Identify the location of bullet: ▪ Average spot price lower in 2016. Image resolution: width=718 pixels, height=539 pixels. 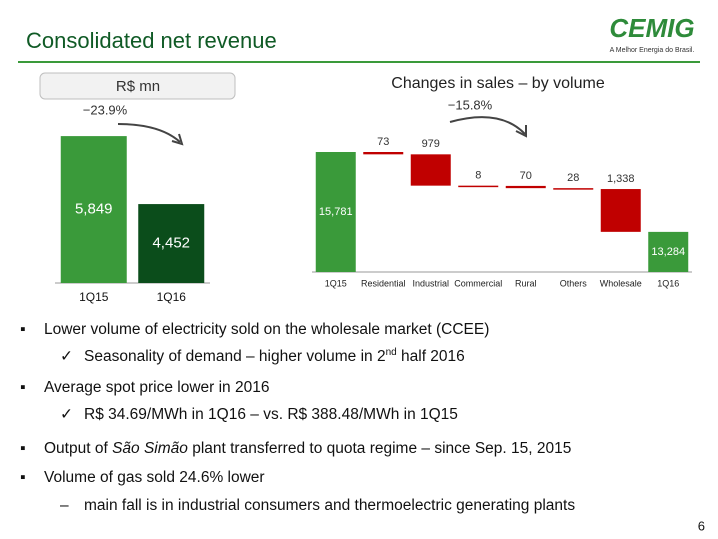
(145, 387).